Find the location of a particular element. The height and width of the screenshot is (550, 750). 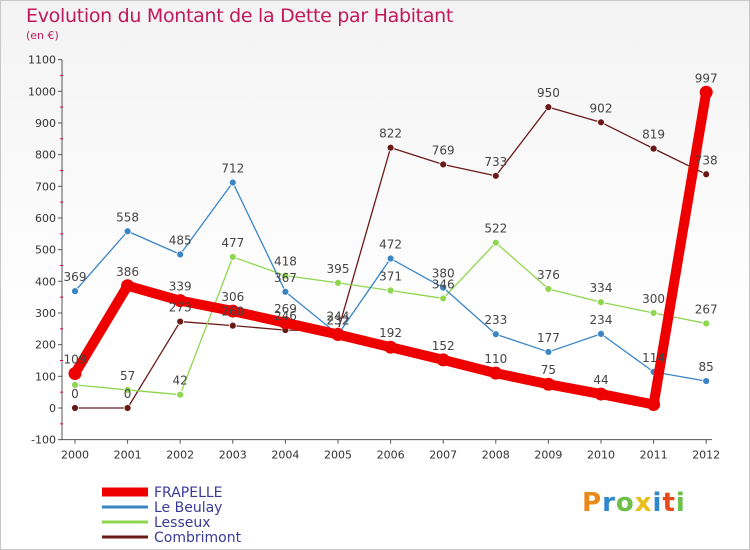

data-label: 110 is located at coordinates (495, 359).